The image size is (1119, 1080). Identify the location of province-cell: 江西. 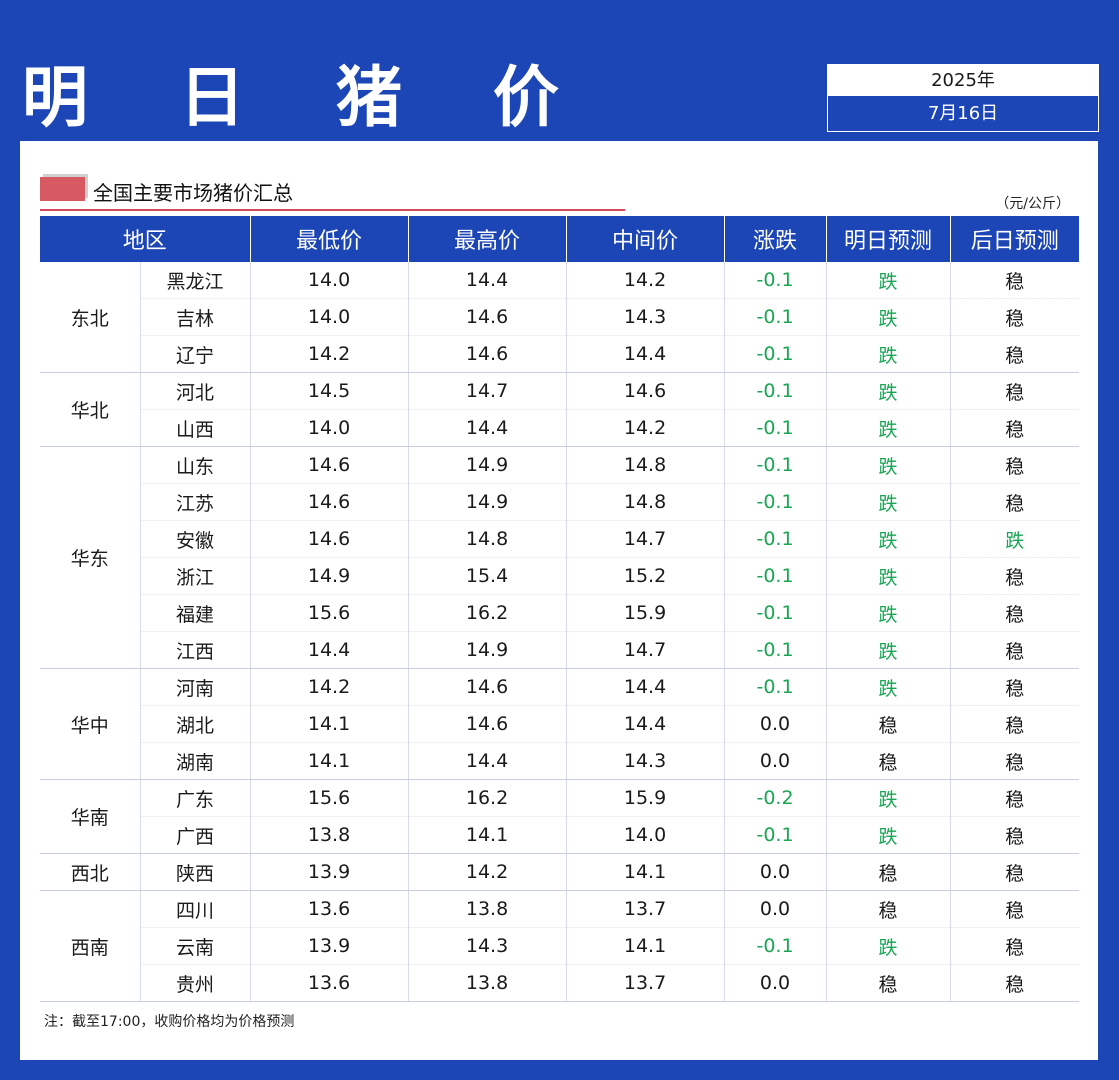
(195, 650).